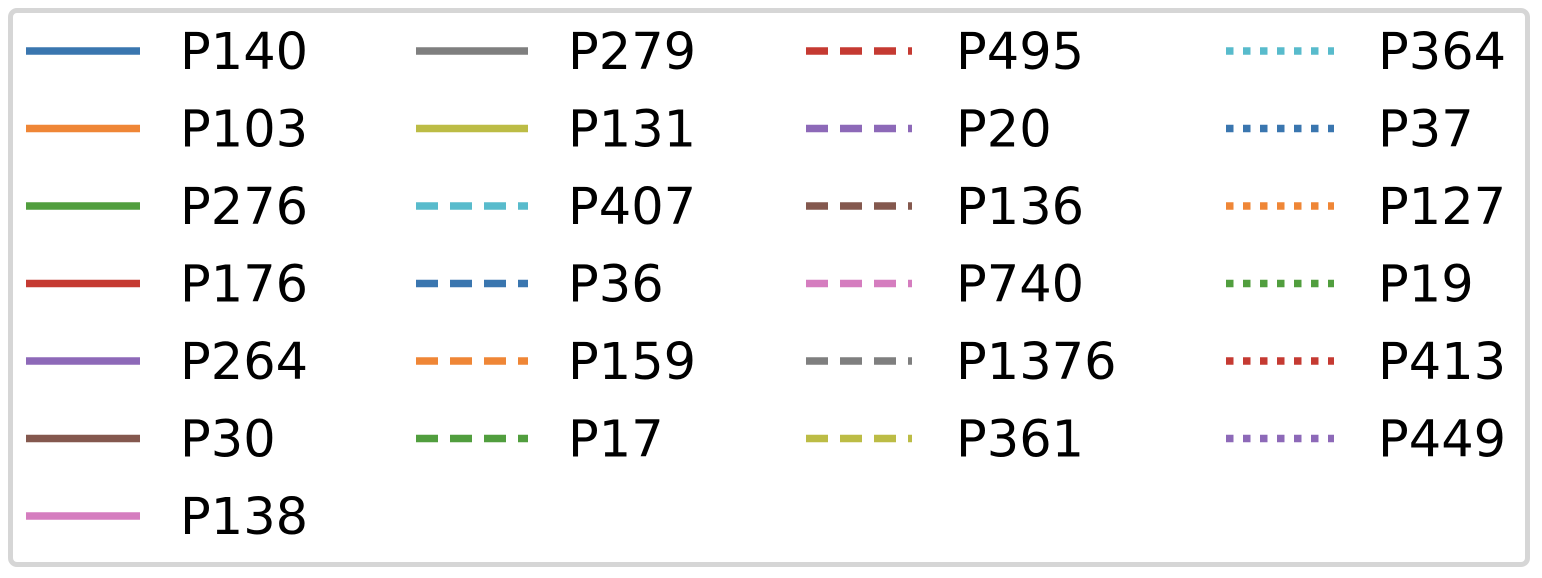 The width and height of the screenshot is (1542, 578). Describe the element at coordinates (1020, 285) in the screenshot. I see `legend-label: P740` at that location.